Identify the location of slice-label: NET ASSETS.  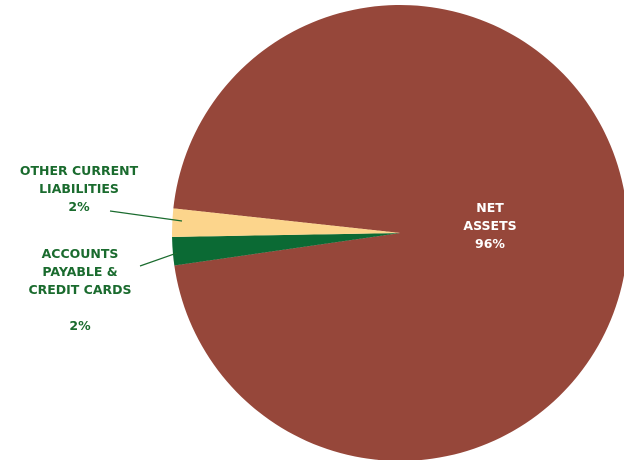
(490, 216).